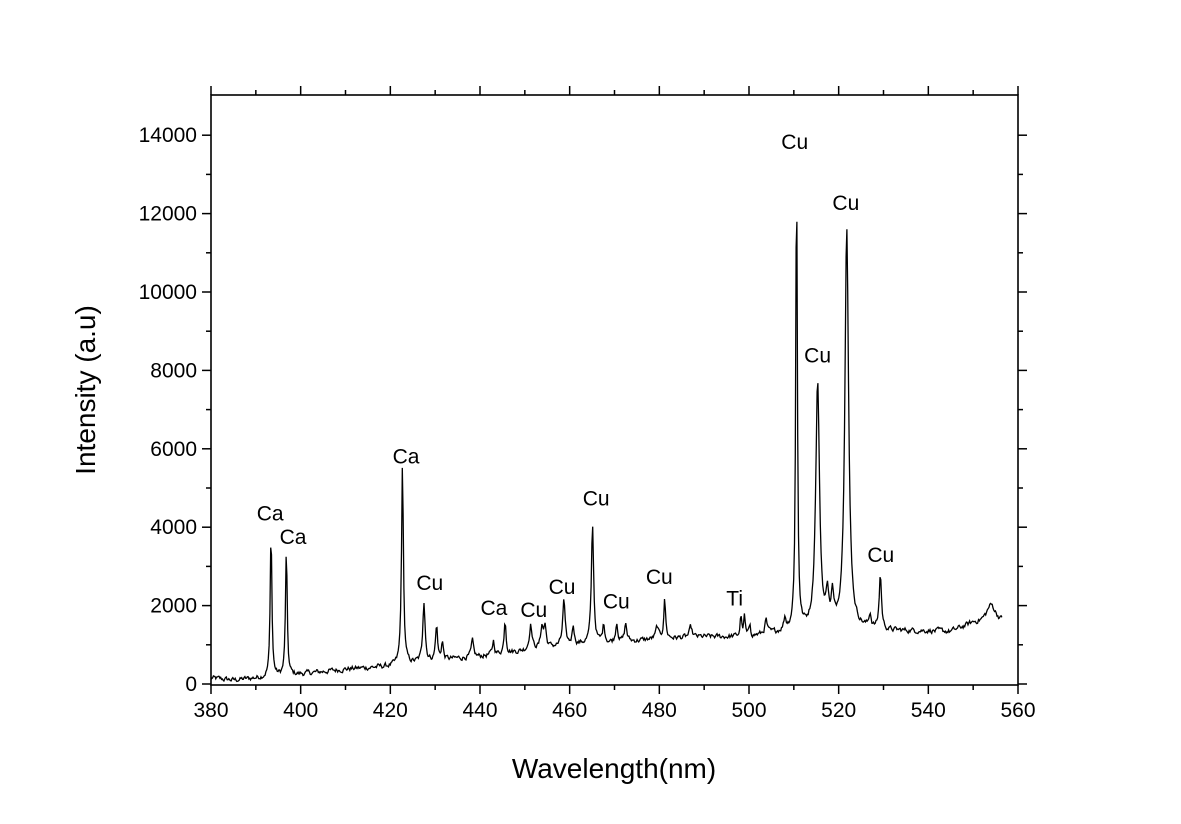  What do you see at coordinates (928, 710) in the screenshot?
I see `x-tick-label: 540` at bounding box center [928, 710].